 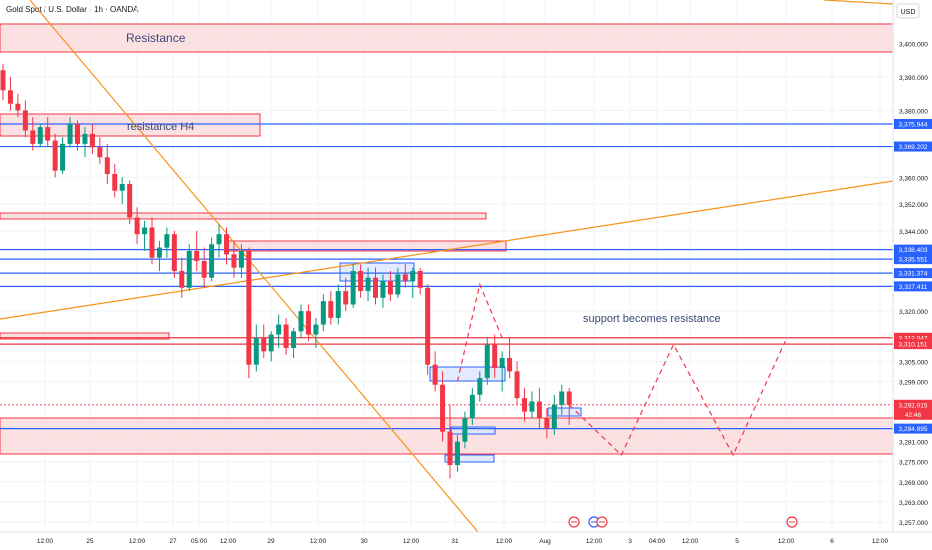 I want to click on x-tick-label: 5, so click(x=737, y=541).